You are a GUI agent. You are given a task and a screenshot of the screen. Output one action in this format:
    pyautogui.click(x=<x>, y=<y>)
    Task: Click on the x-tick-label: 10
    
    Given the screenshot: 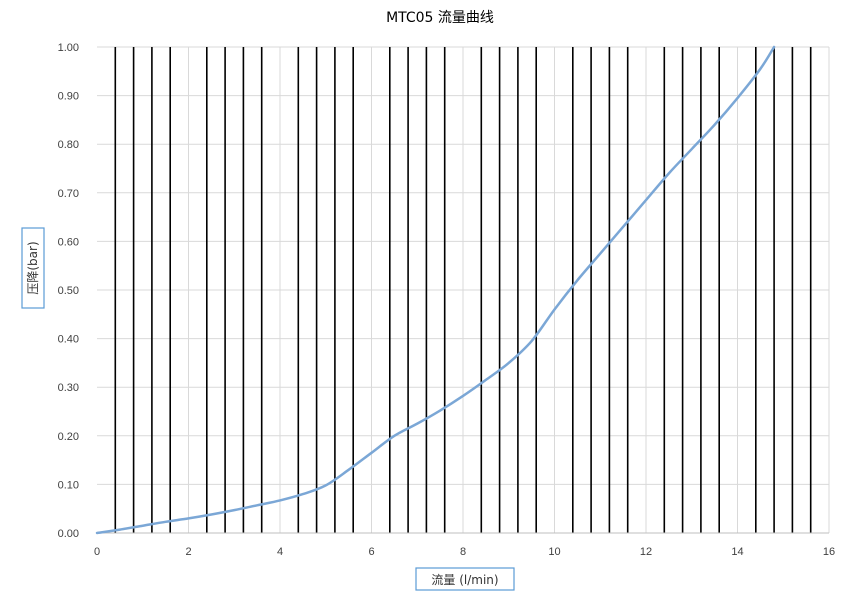 What is the action you would take?
    pyautogui.click(x=554, y=552)
    